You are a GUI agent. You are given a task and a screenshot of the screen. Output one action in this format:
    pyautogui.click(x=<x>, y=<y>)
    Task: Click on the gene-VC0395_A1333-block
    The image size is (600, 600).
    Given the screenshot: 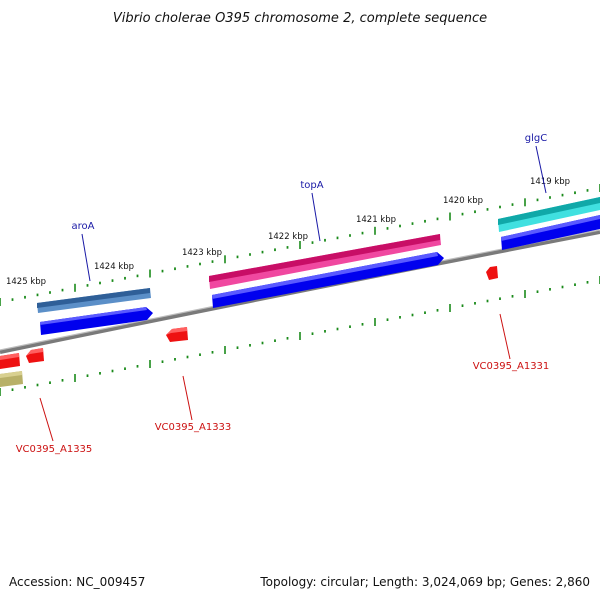 What is the action you would take?
    pyautogui.click(x=177, y=334)
    